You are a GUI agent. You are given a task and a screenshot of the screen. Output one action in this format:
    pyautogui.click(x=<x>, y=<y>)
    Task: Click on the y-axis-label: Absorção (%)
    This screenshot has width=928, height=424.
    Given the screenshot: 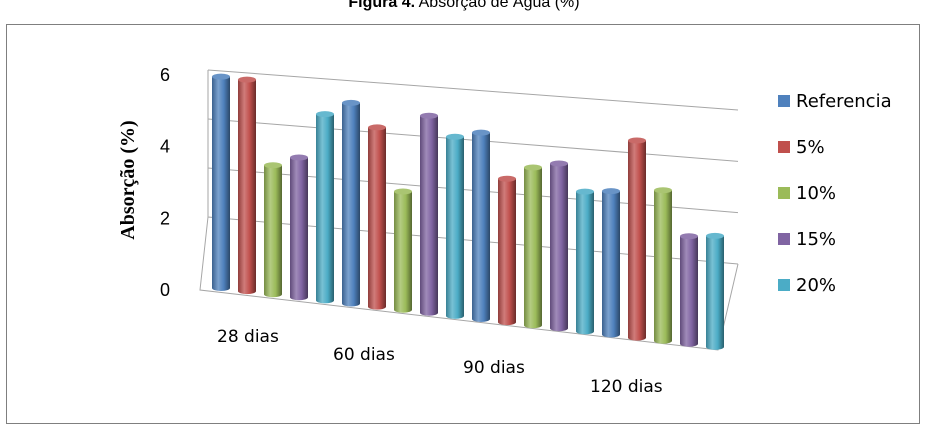 What is the action you would take?
    pyautogui.click(x=128, y=179)
    